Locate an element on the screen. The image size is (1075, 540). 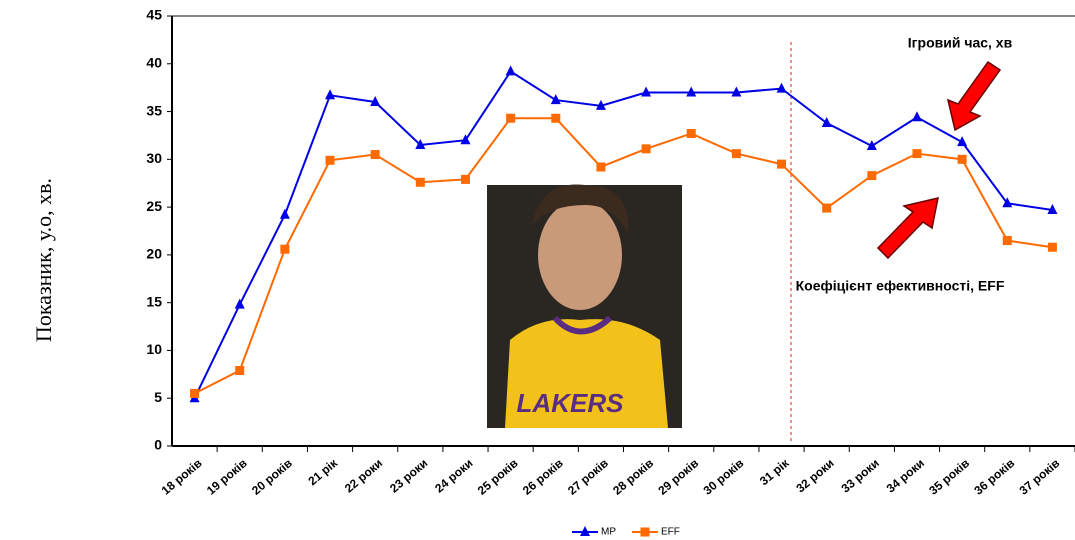
x-tick-label: 21 рік is located at coordinates (322, 471).